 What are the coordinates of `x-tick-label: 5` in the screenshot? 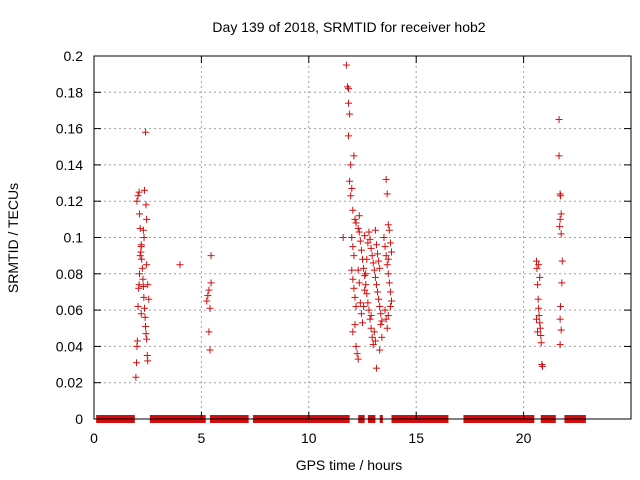 It's located at (202, 438).